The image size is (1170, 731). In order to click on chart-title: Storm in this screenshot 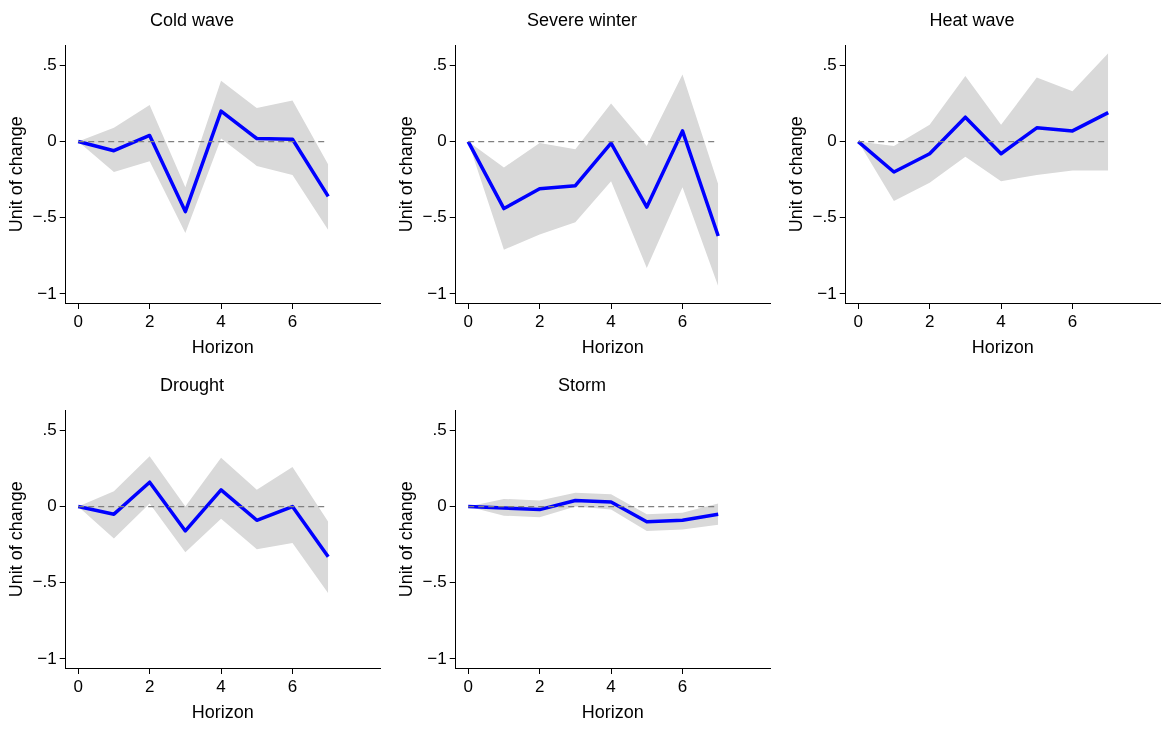, I will do `click(582, 384)`.